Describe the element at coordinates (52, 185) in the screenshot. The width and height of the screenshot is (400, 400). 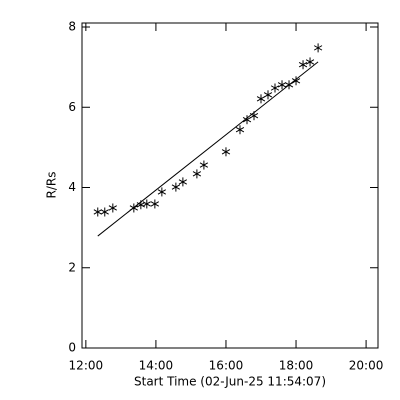
I see `y-axis-label: R/Rs` at that location.